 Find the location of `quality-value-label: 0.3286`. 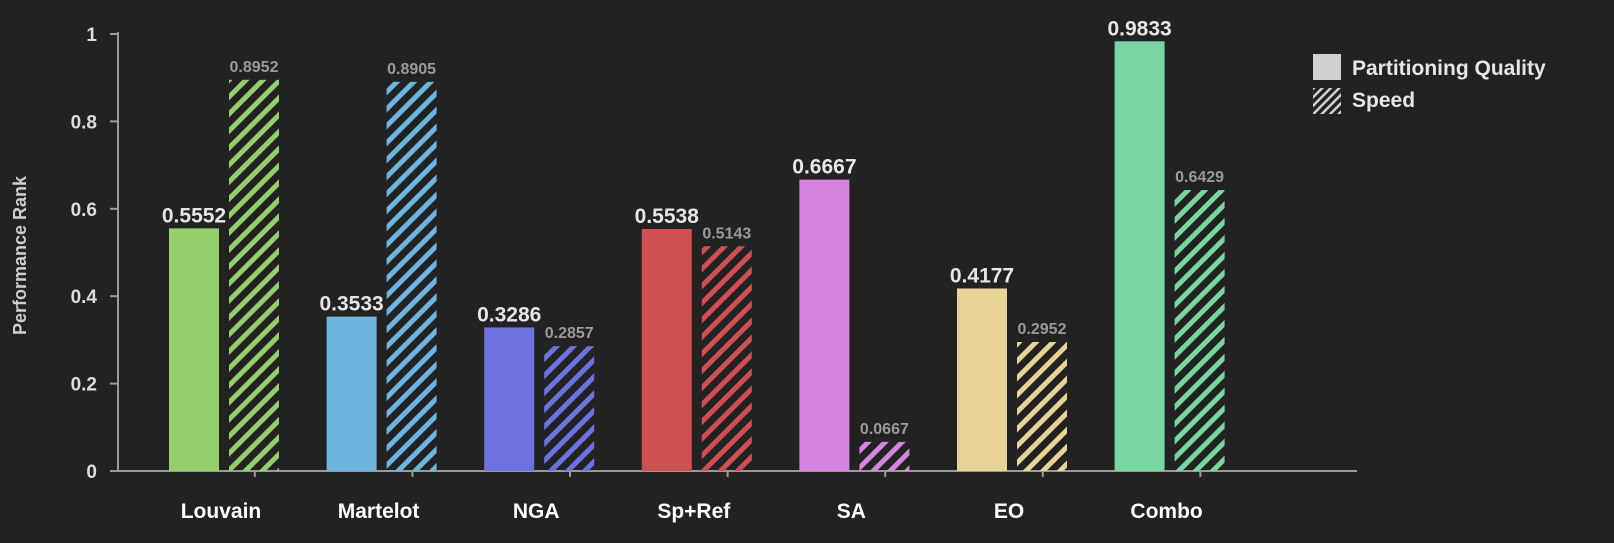

quality-value-label: 0.3286 is located at coordinates (509, 314).